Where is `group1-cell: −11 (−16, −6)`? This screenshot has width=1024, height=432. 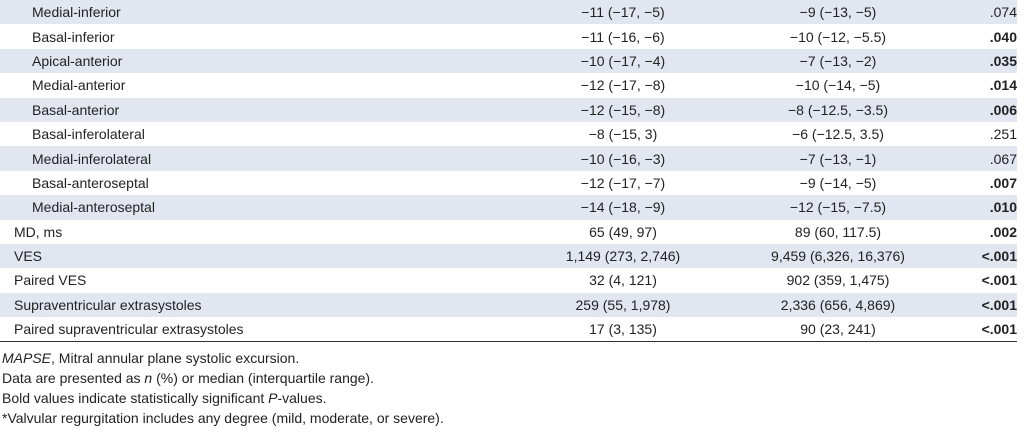
group1-cell: −11 (−16, −6) is located at coordinates (605, 36).